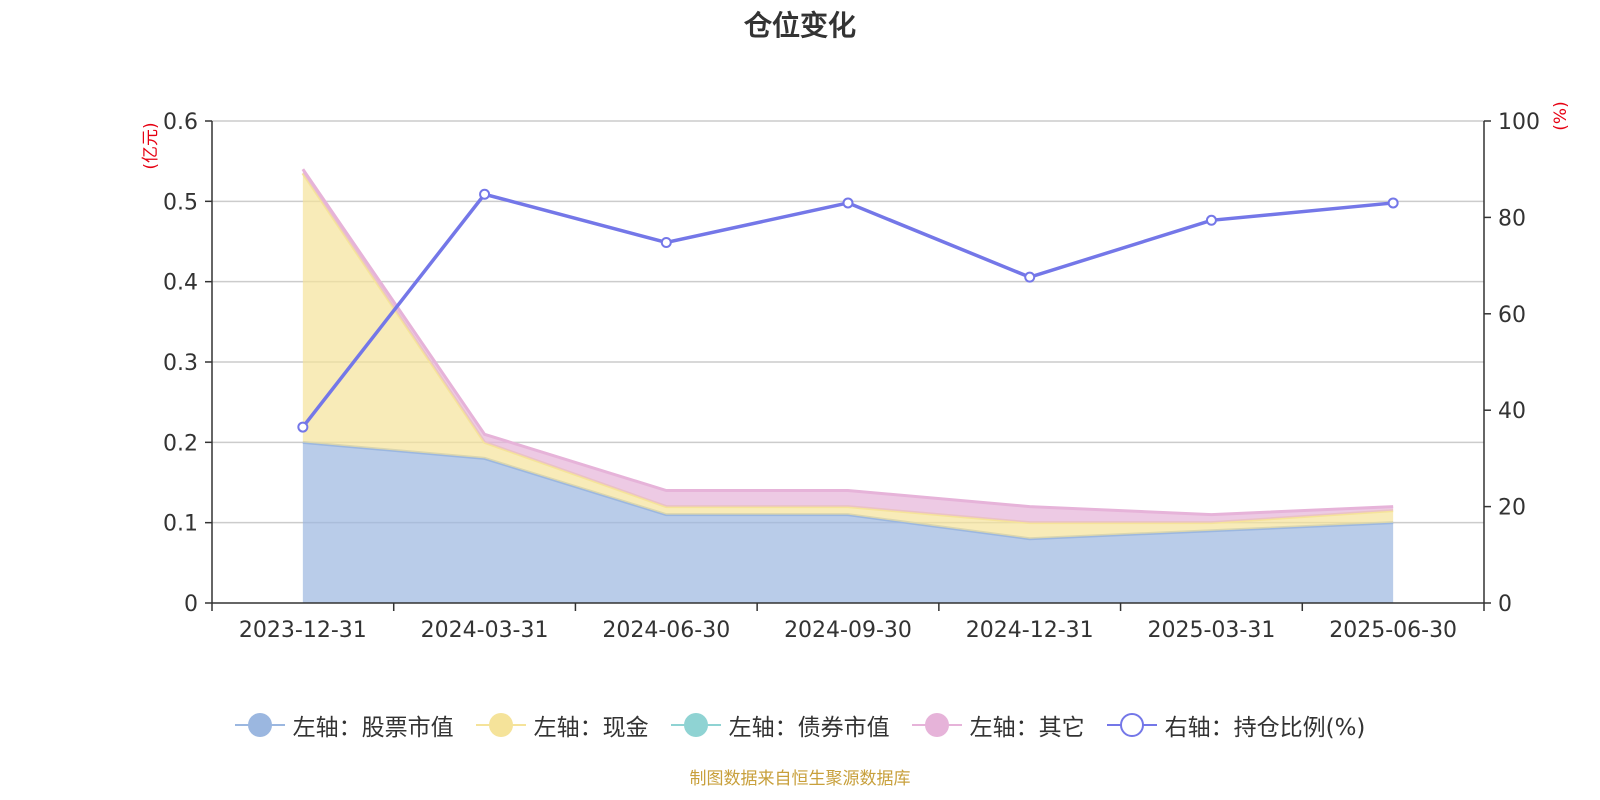 This screenshot has height=800, width=1600. Describe the element at coordinates (1512, 508) in the screenshot. I see `right-tick-label: 20` at that location.